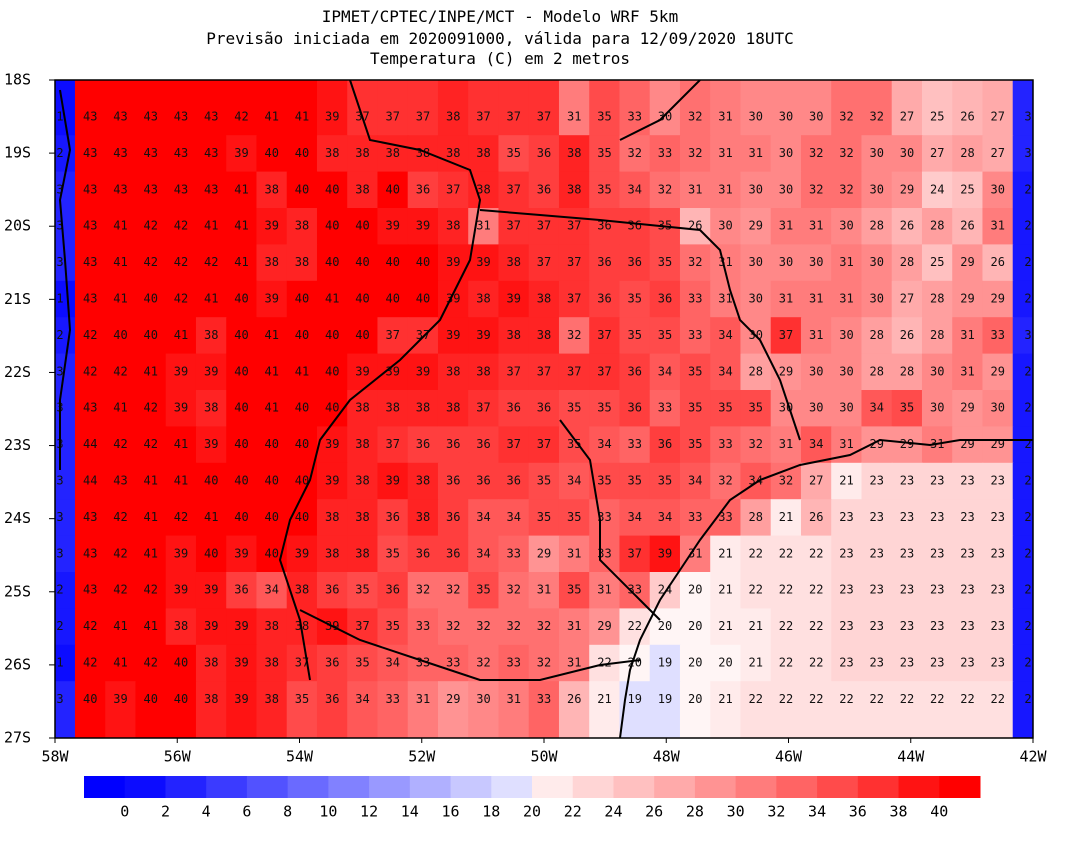 The image size is (1066, 844). I want to click on colorbar-label: 38, so click(899, 812).